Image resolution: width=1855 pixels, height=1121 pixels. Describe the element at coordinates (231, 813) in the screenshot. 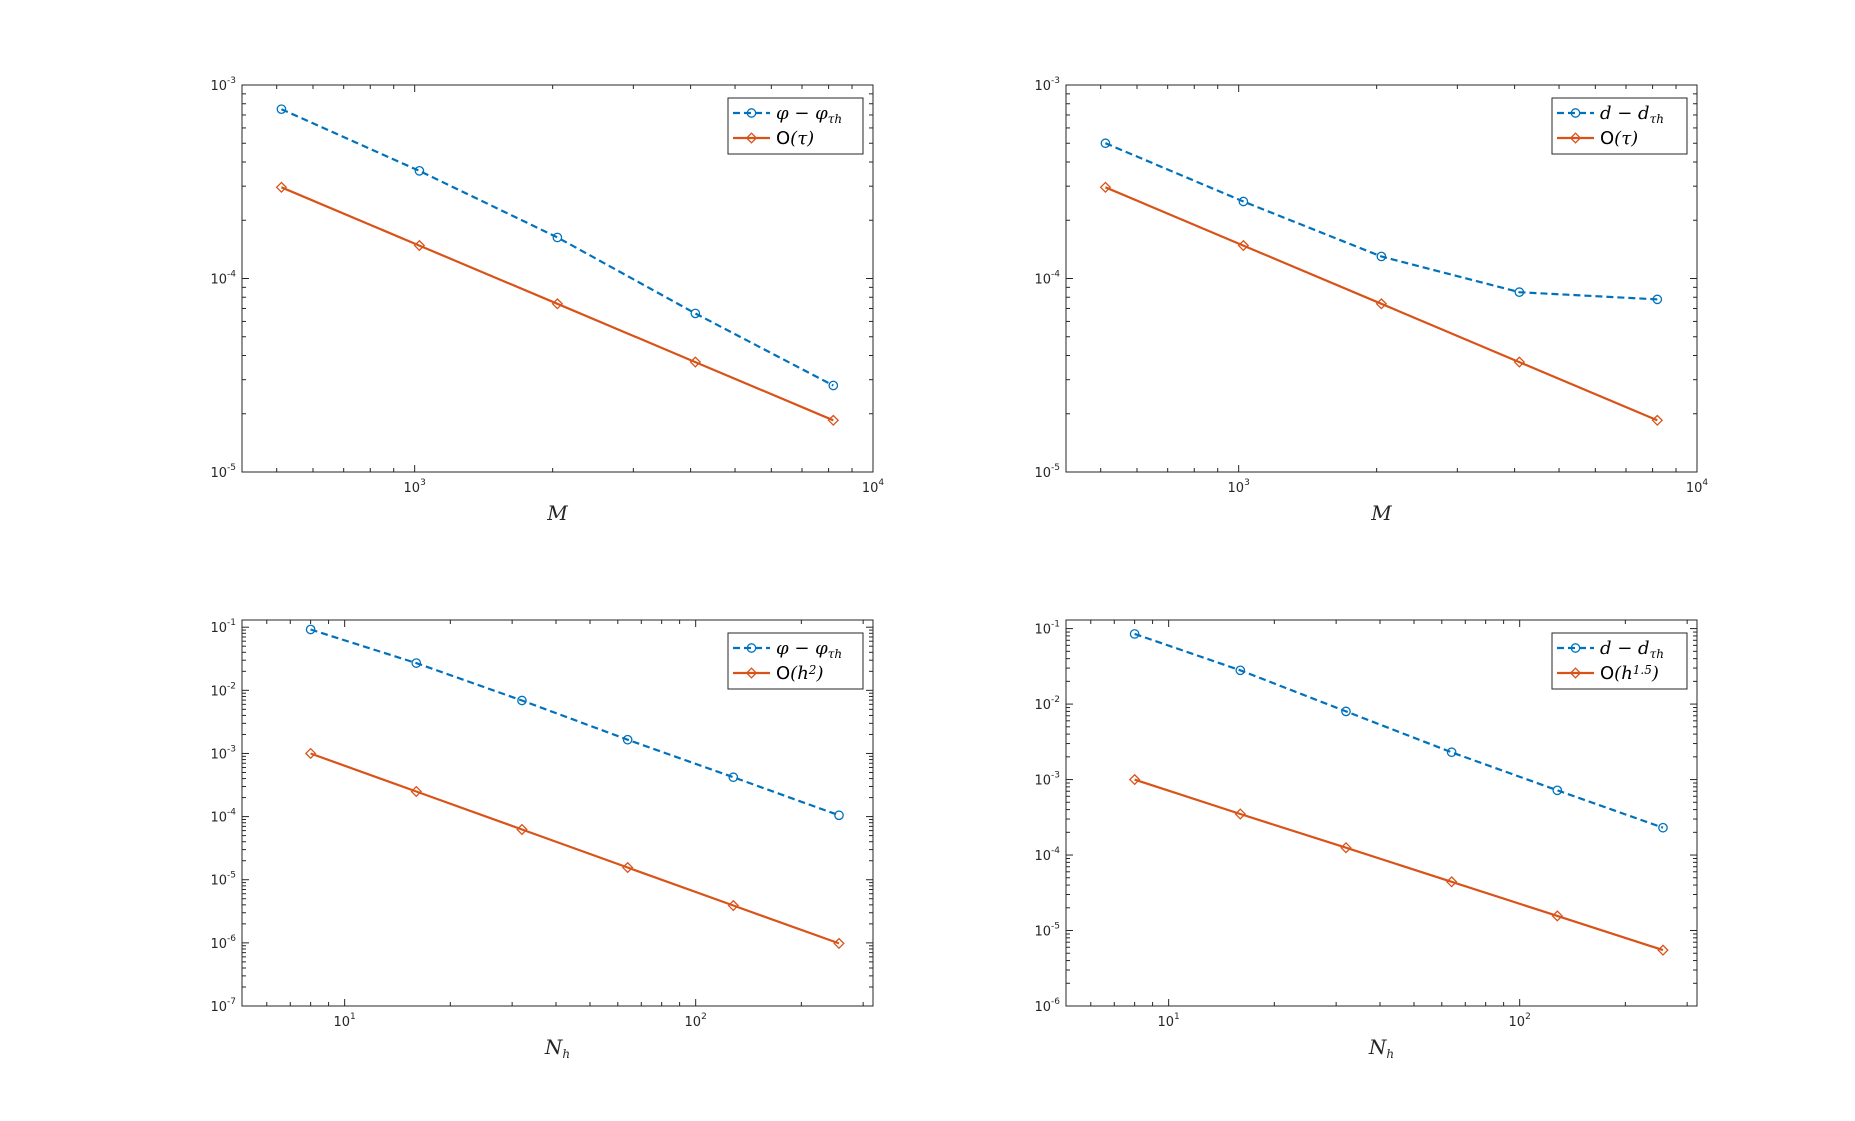

I see `tick-exponent: -4` at that location.